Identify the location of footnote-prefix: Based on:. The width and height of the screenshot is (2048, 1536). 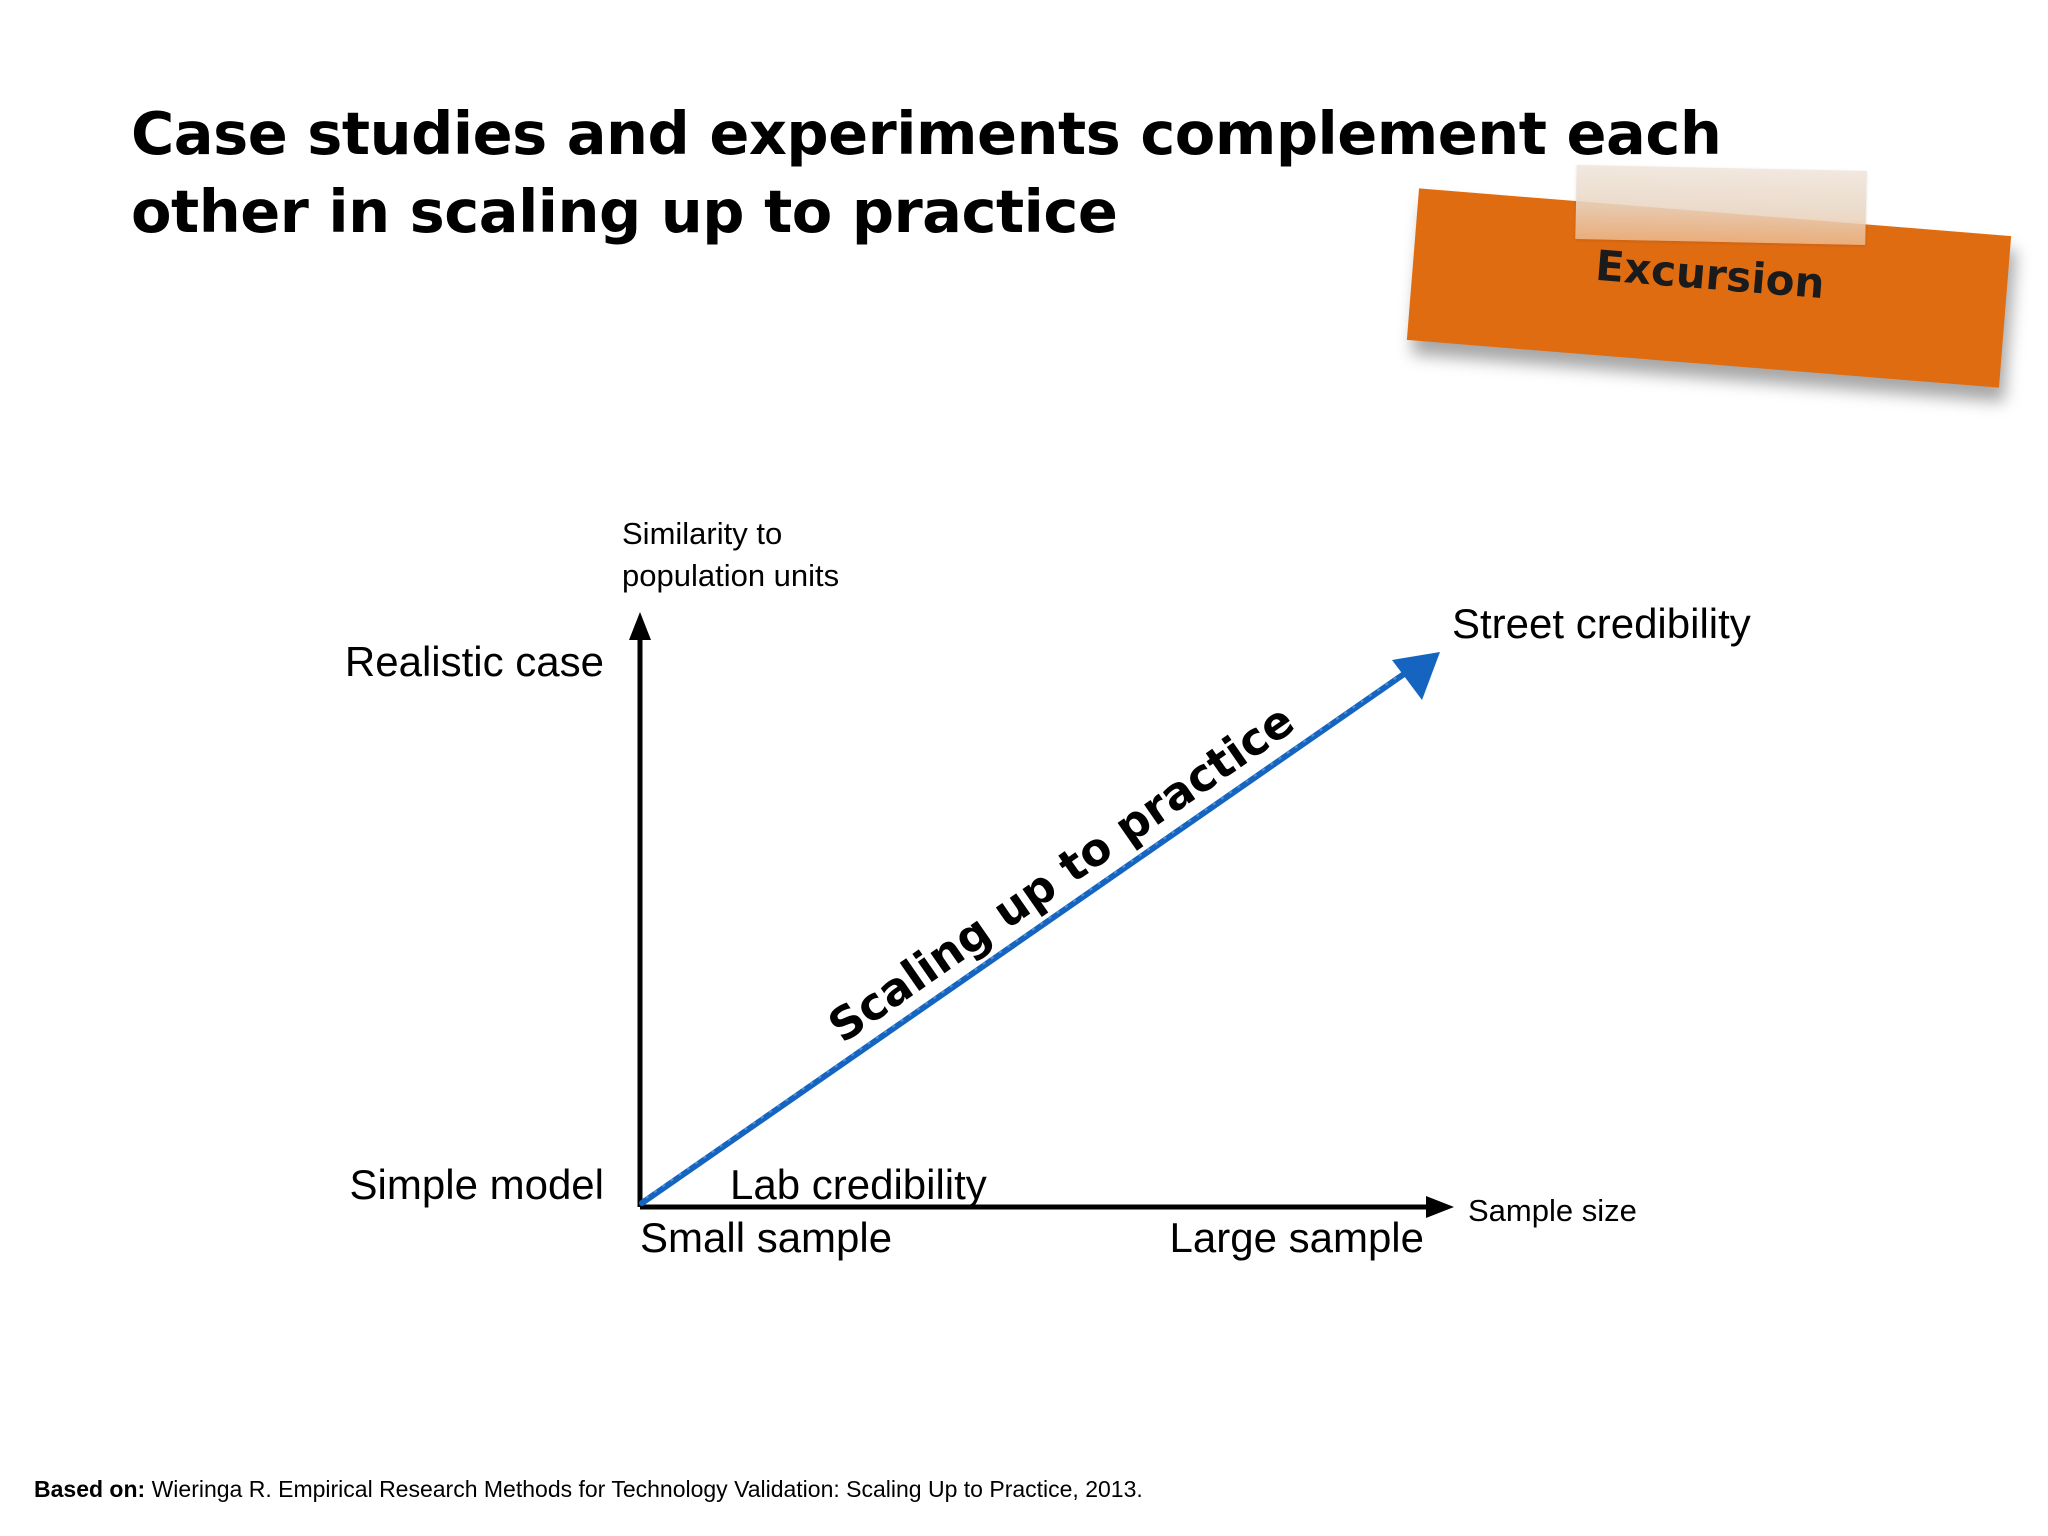
(90, 1489).